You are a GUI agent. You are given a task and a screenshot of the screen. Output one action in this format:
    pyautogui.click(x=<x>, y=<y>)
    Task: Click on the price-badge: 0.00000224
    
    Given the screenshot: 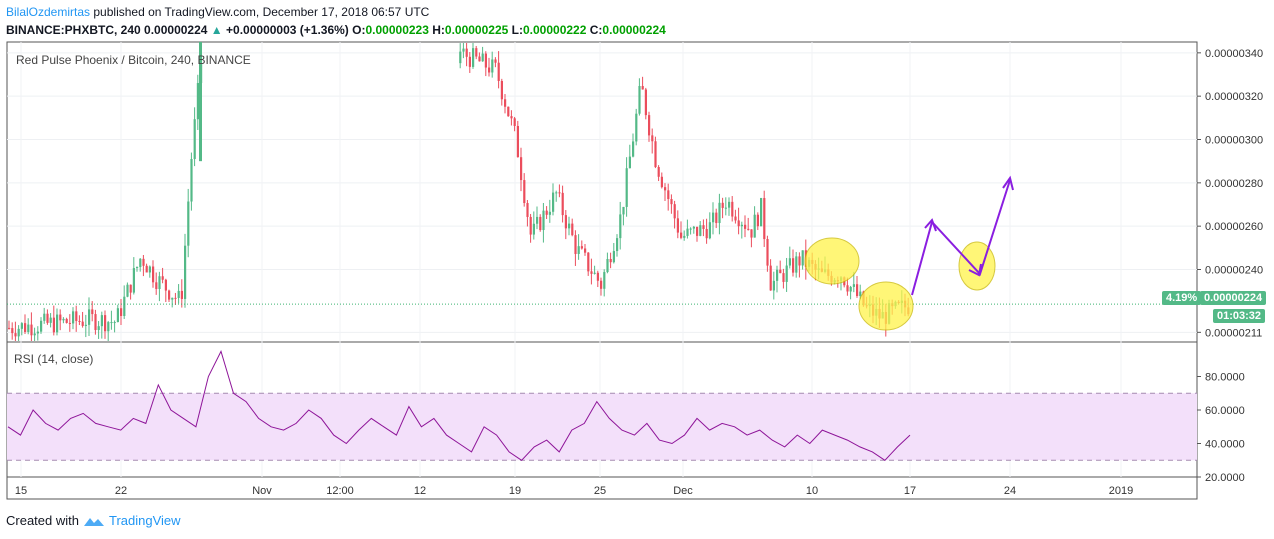 What is the action you would take?
    pyautogui.click(x=1233, y=298)
    